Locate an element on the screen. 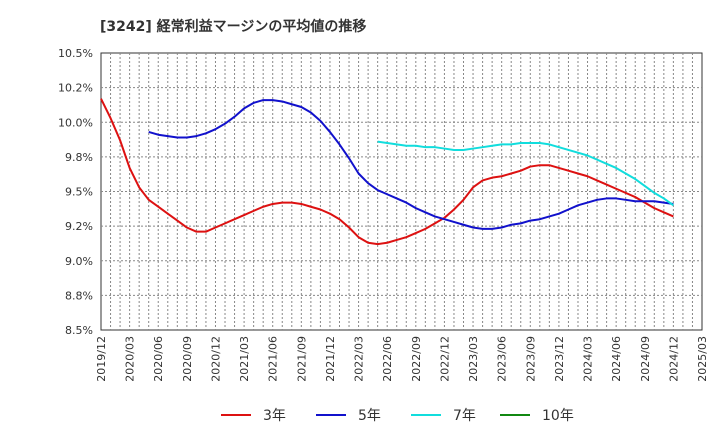 The image size is (720, 440). y-tick-label: 10.5% is located at coordinates (75, 53).